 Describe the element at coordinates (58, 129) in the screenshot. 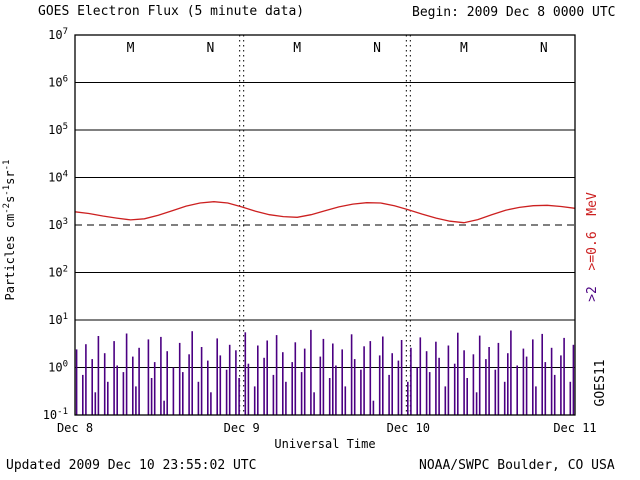

I see `svg-text: 10⁵` at that location.